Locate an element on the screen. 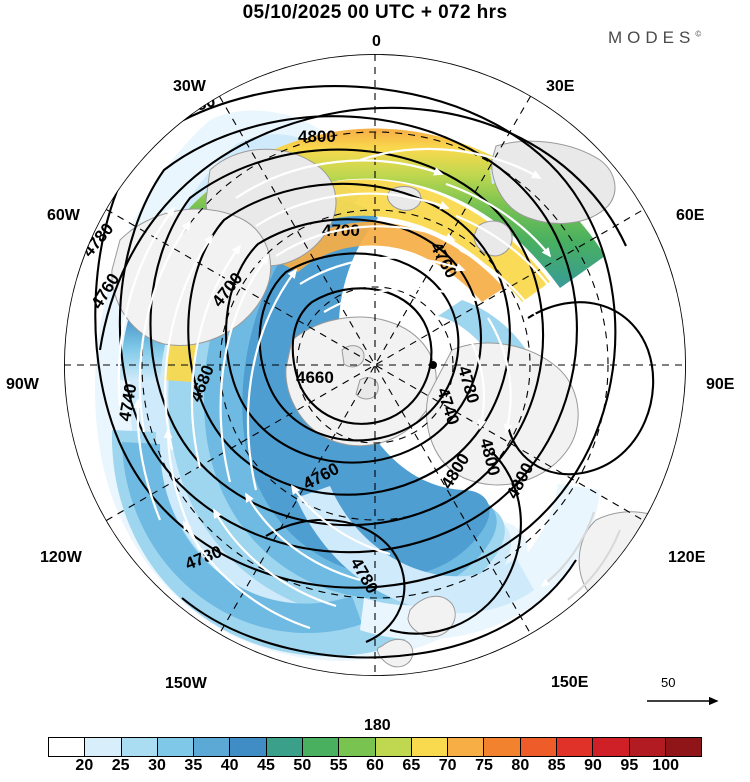 This screenshot has width=750, height=782. graticule-label-lon-30w: 30W is located at coordinates (189, 86).